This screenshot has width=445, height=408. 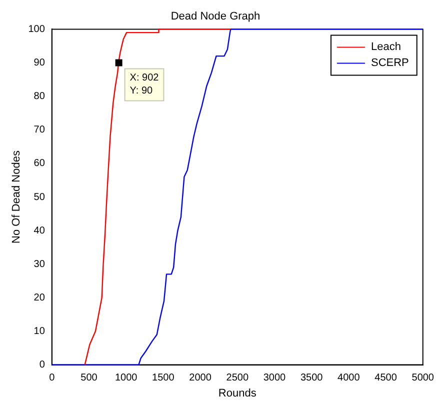 What do you see at coordinates (423, 378) in the screenshot?
I see `x-tick-label: 5000` at bounding box center [423, 378].